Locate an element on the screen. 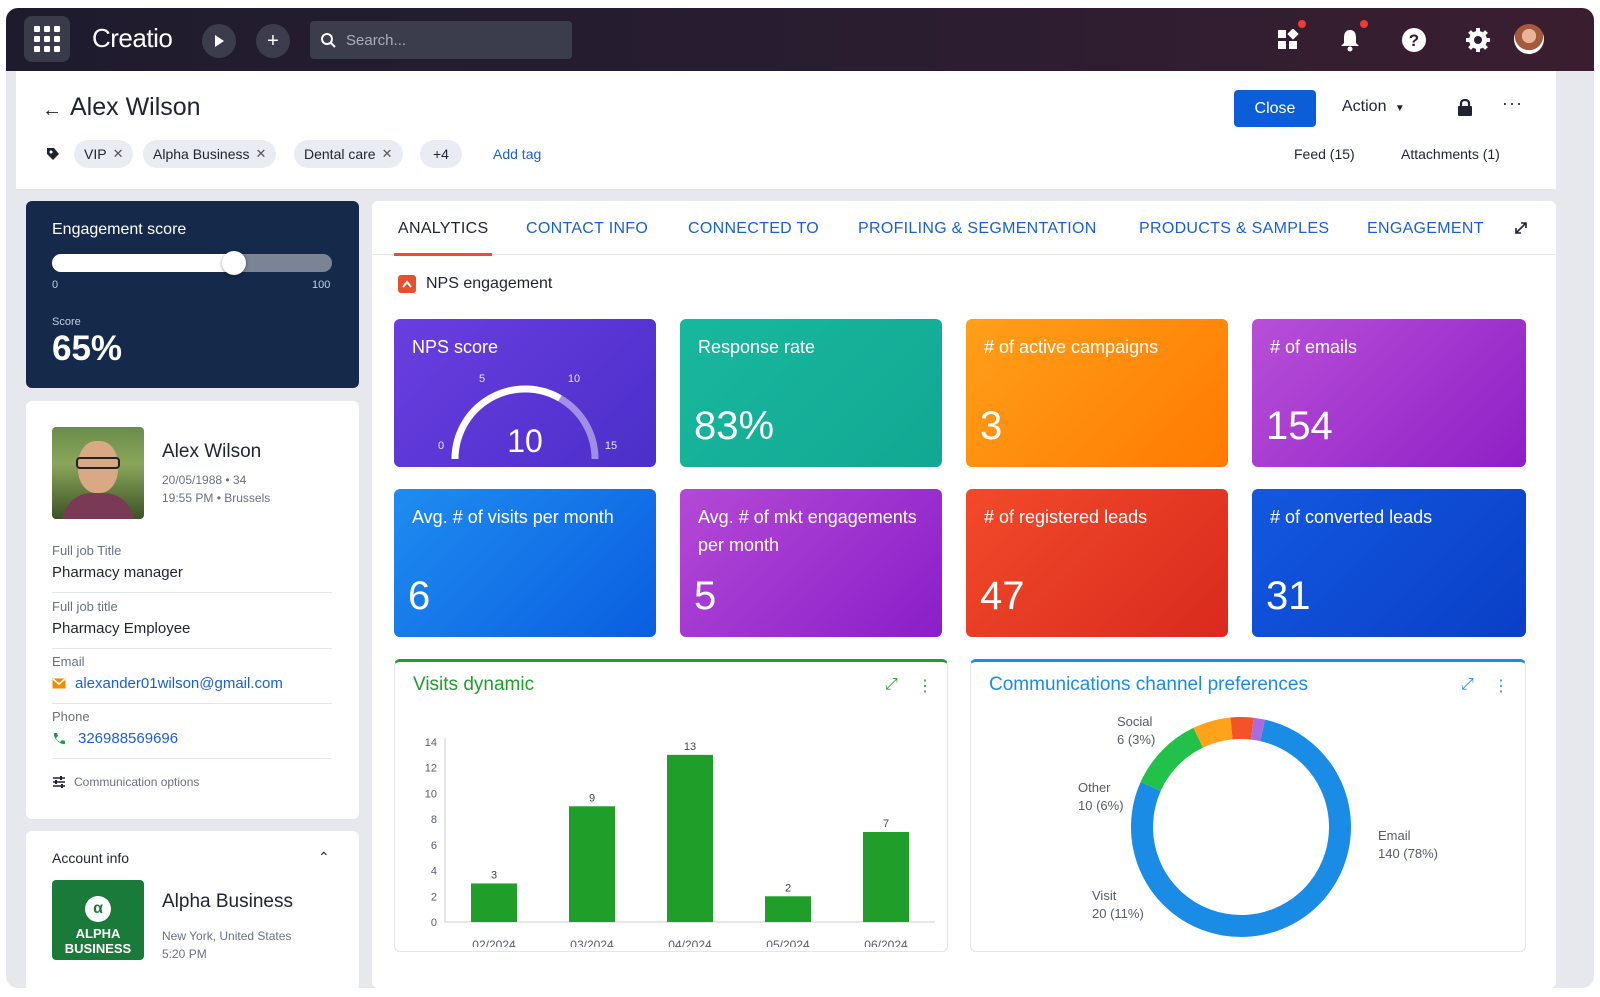 The width and height of the screenshot is (1600, 997). score-label: Score is located at coordinates (66, 322).